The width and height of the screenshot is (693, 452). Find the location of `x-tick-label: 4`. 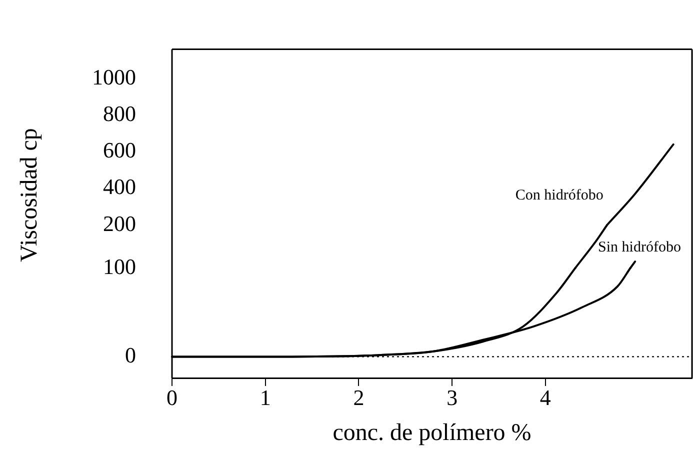

x-tick-label: 4 is located at coordinates (545, 397).